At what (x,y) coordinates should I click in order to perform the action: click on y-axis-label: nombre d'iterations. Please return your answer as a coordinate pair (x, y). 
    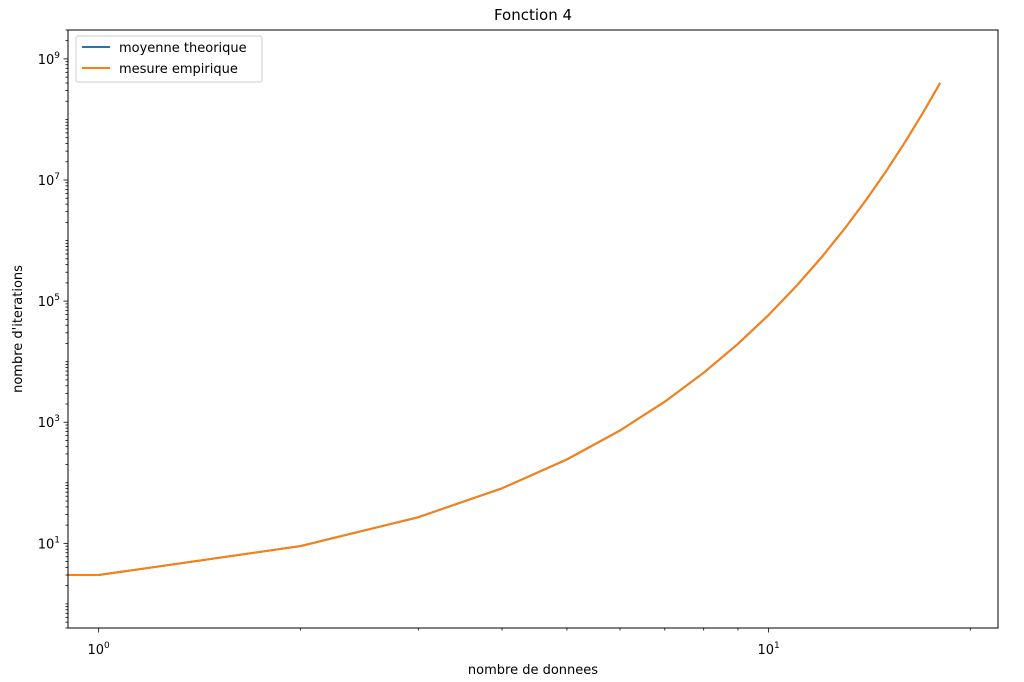
    Looking at the image, I should click on (18, 329).